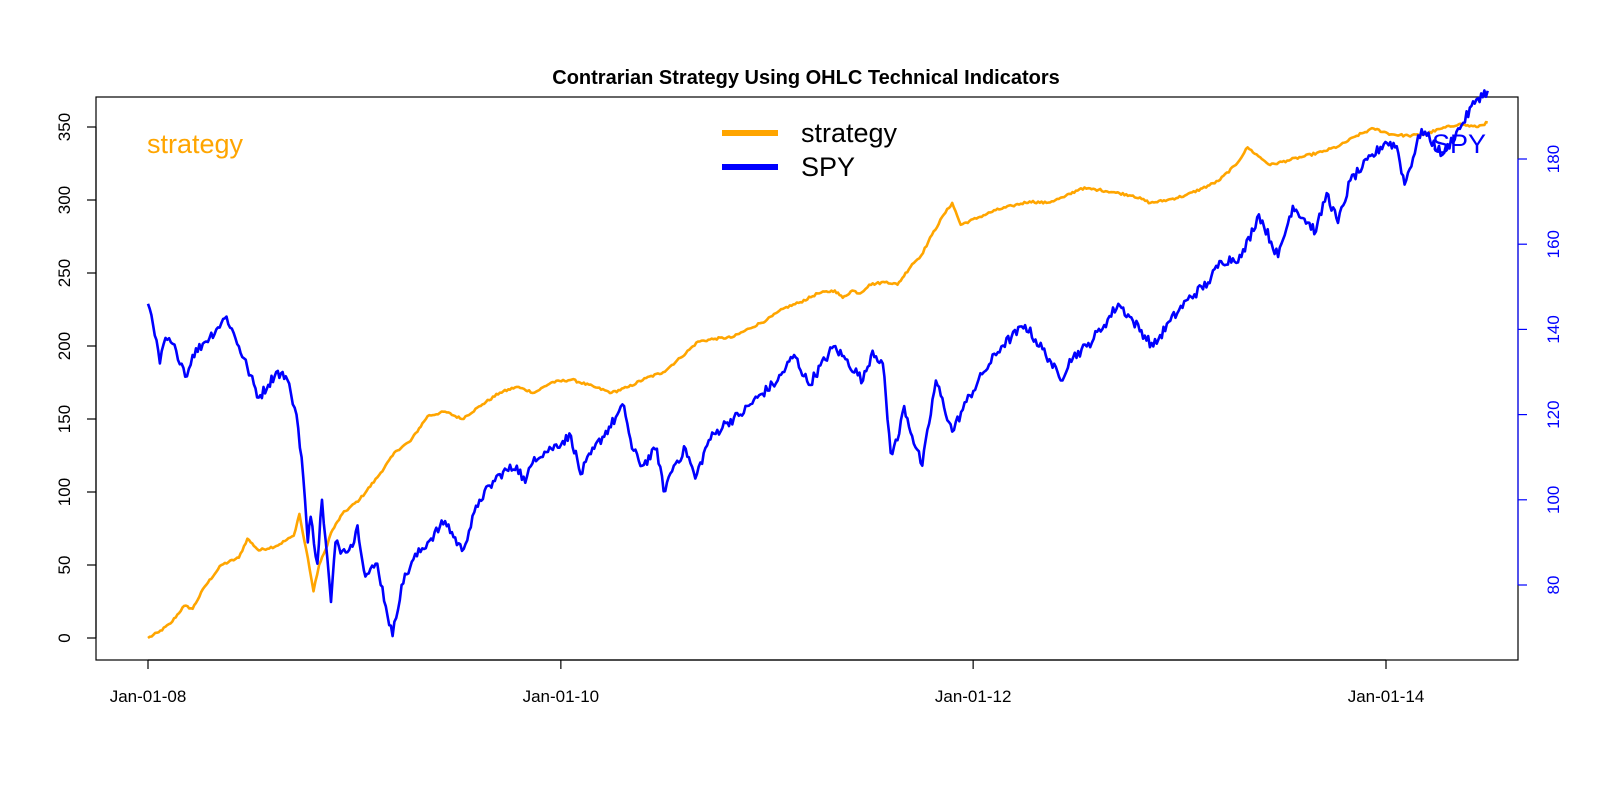 Image resolution: width=1600 pixels, height=796 pixels. I want to click on left-tick-label: 300, so click(64, 200).